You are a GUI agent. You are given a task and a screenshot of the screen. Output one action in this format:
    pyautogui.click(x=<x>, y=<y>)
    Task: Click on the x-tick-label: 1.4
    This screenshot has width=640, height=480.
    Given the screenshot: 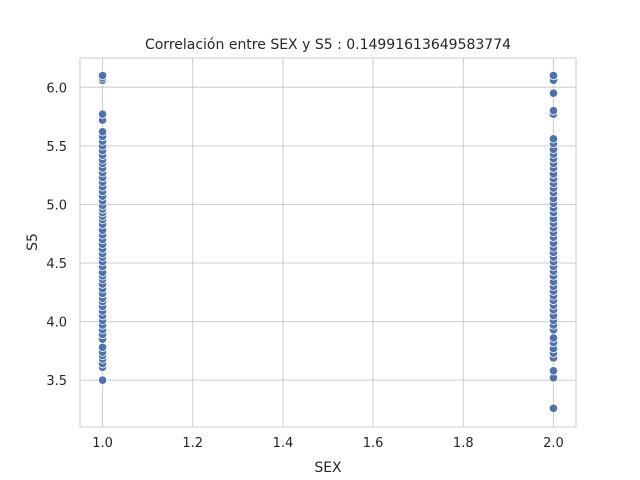 What is the action you would take?
    pyautogui.click(x=283, y=443)
    